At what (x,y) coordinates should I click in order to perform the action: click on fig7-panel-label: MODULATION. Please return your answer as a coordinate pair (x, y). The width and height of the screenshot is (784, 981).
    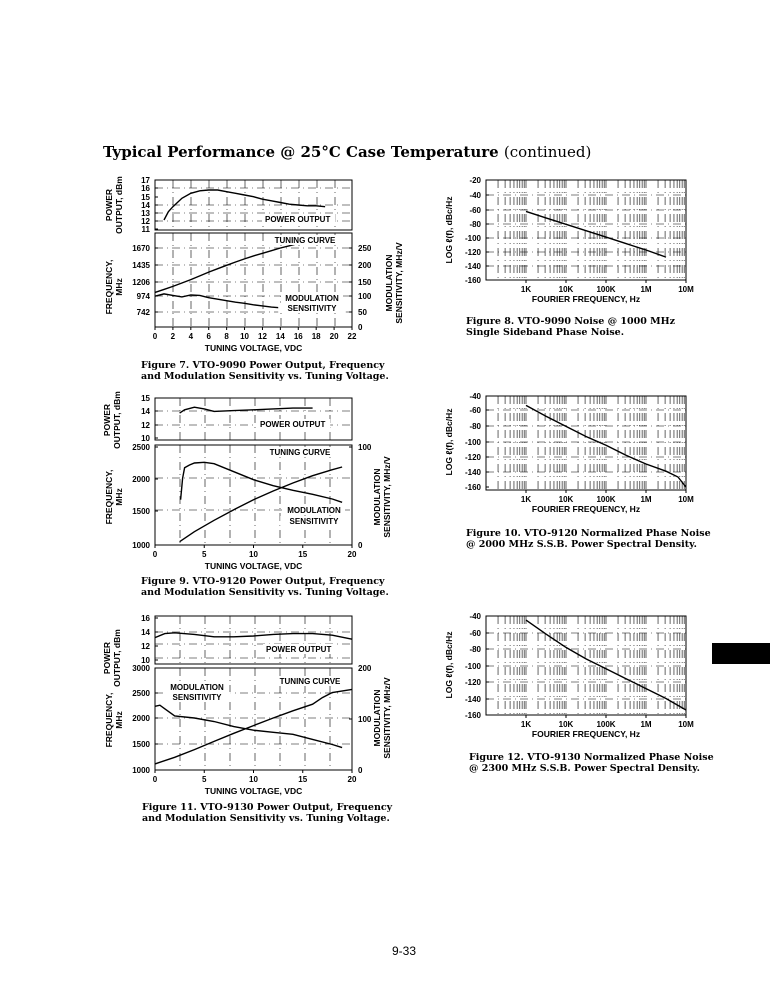
    Looking at the image, I should click on (312, 298).